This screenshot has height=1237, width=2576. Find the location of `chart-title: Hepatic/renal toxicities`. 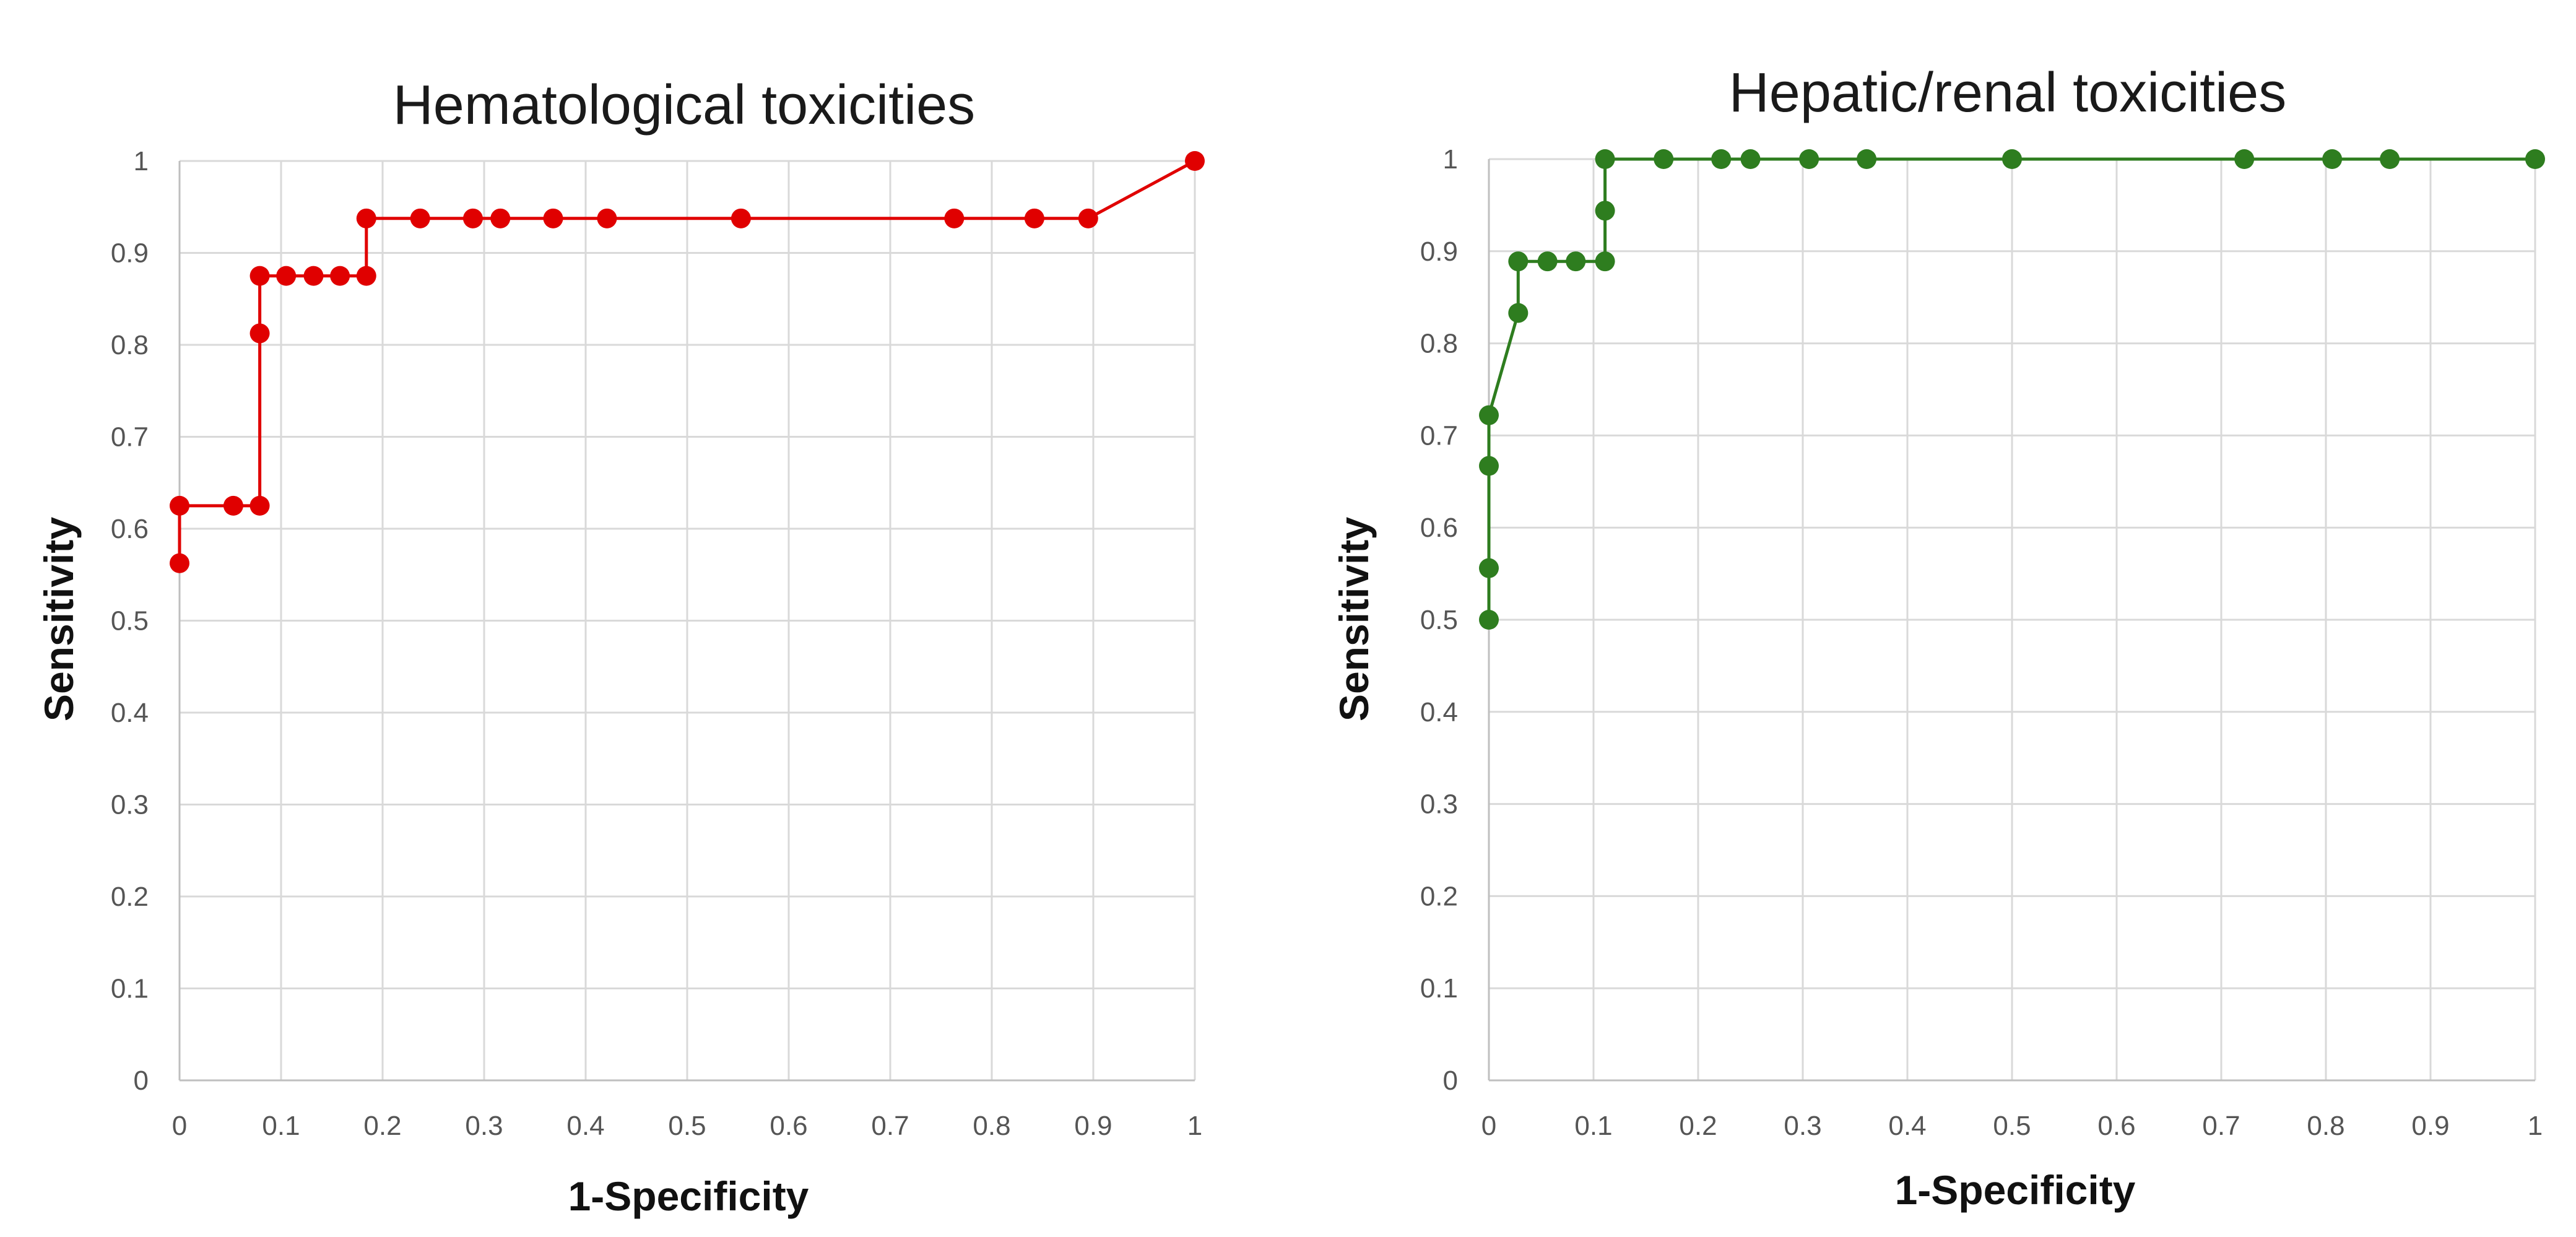

chart-title: Hepatic/renal toxicities is located at coordinates (2007, 93).